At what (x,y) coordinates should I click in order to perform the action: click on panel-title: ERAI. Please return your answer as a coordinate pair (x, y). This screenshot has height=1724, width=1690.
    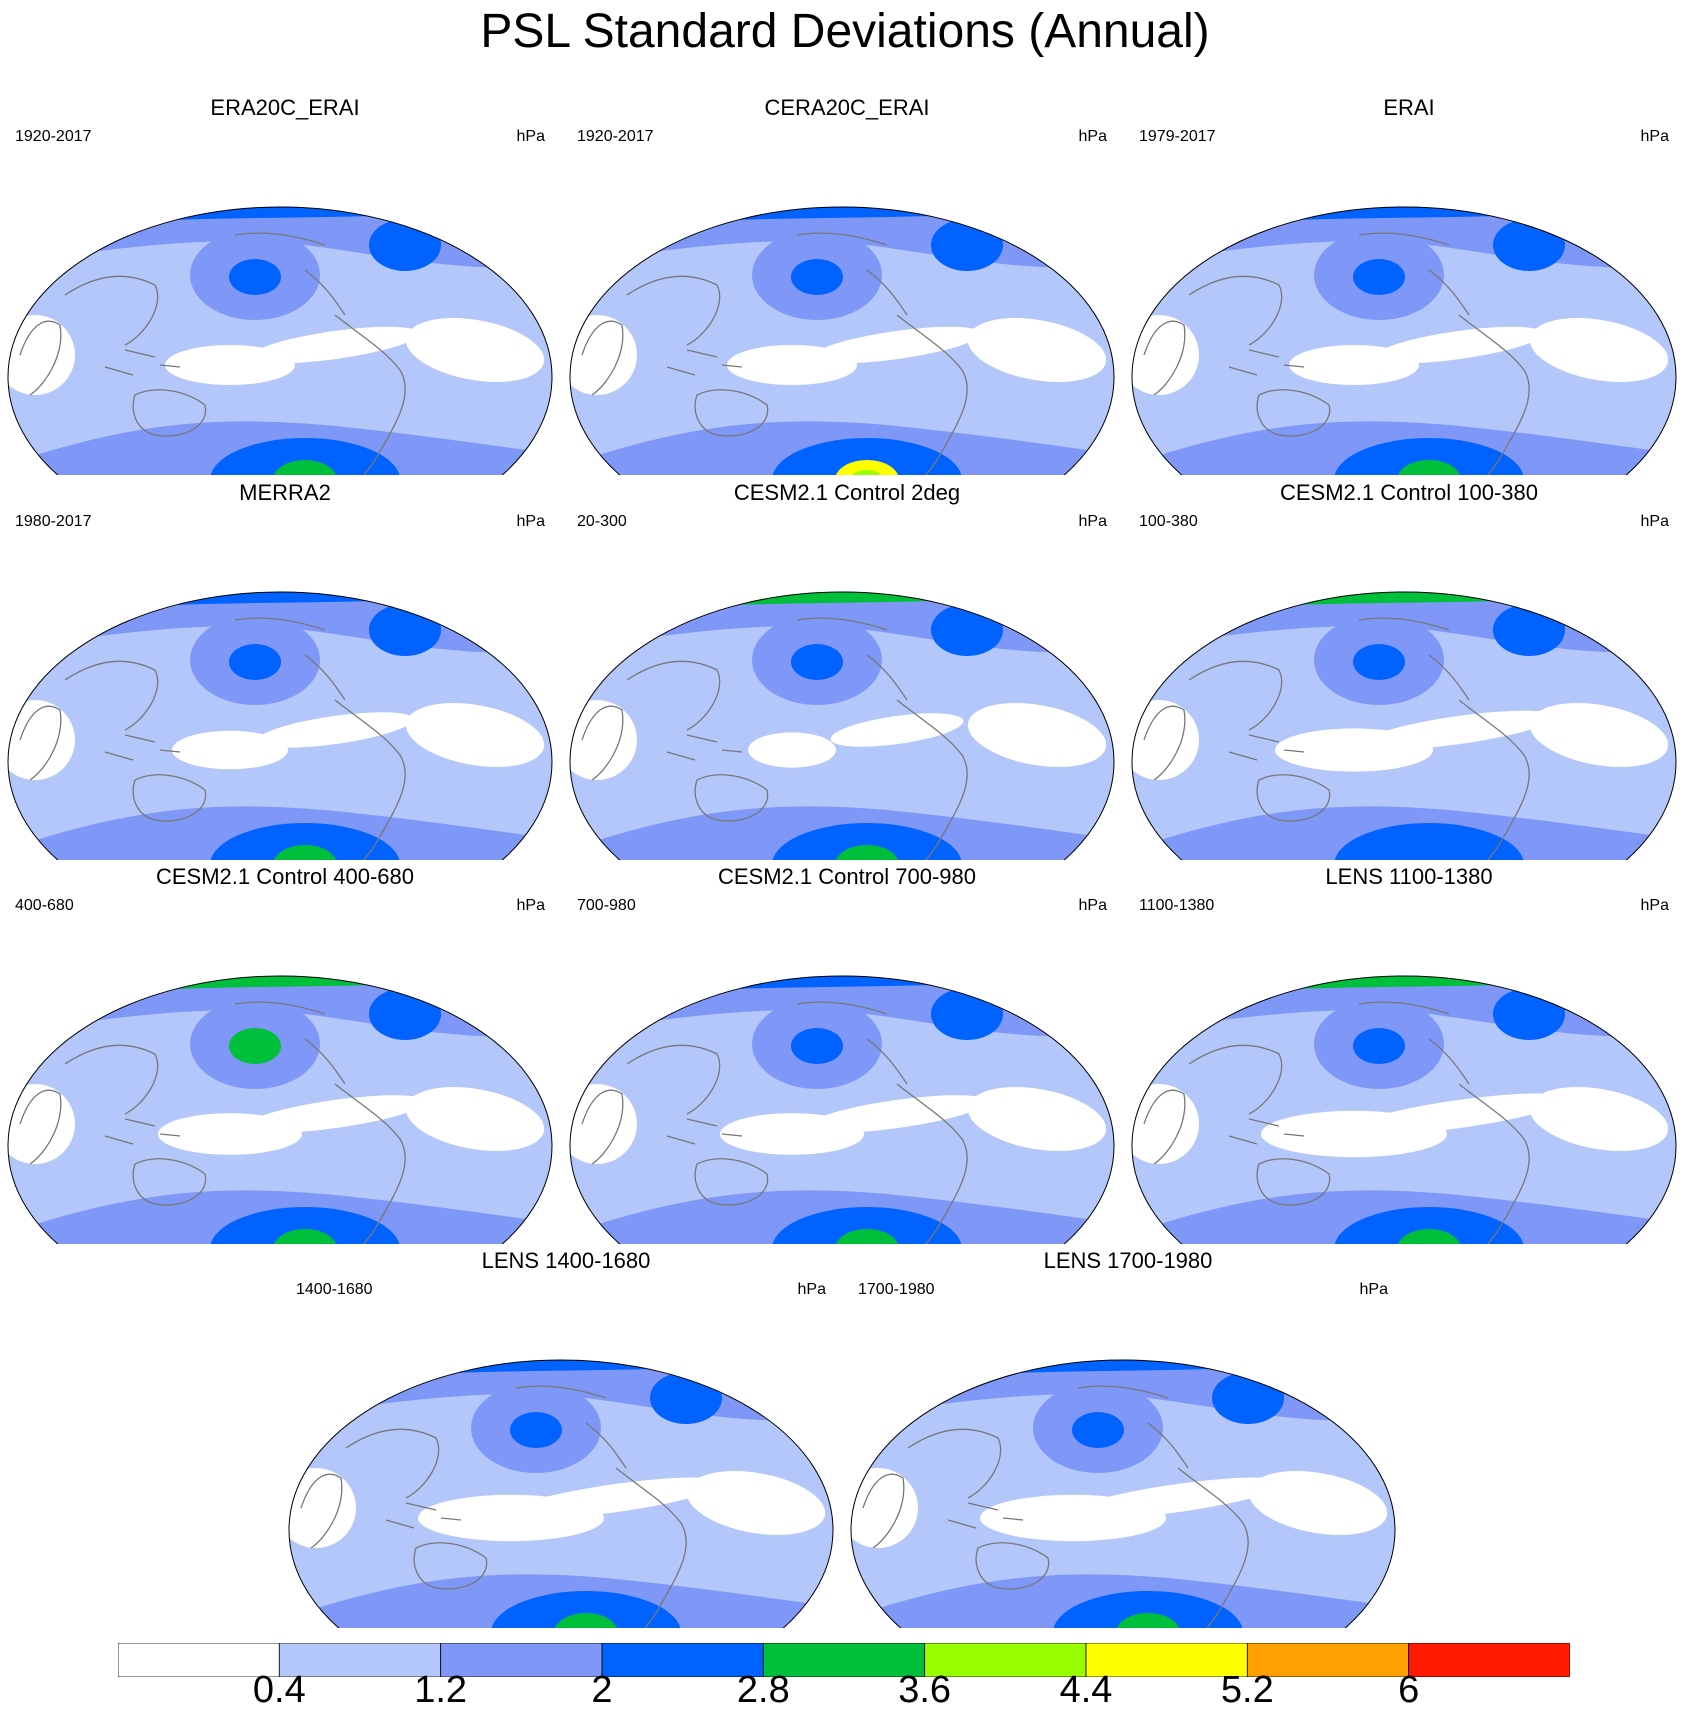
    Looking at the image, I should click on (1409, 107).